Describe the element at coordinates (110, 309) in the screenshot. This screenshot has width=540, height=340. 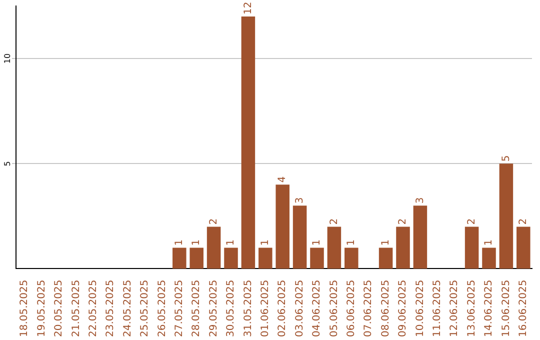
I see `x-tick-label: 23.05.2025` at that location.